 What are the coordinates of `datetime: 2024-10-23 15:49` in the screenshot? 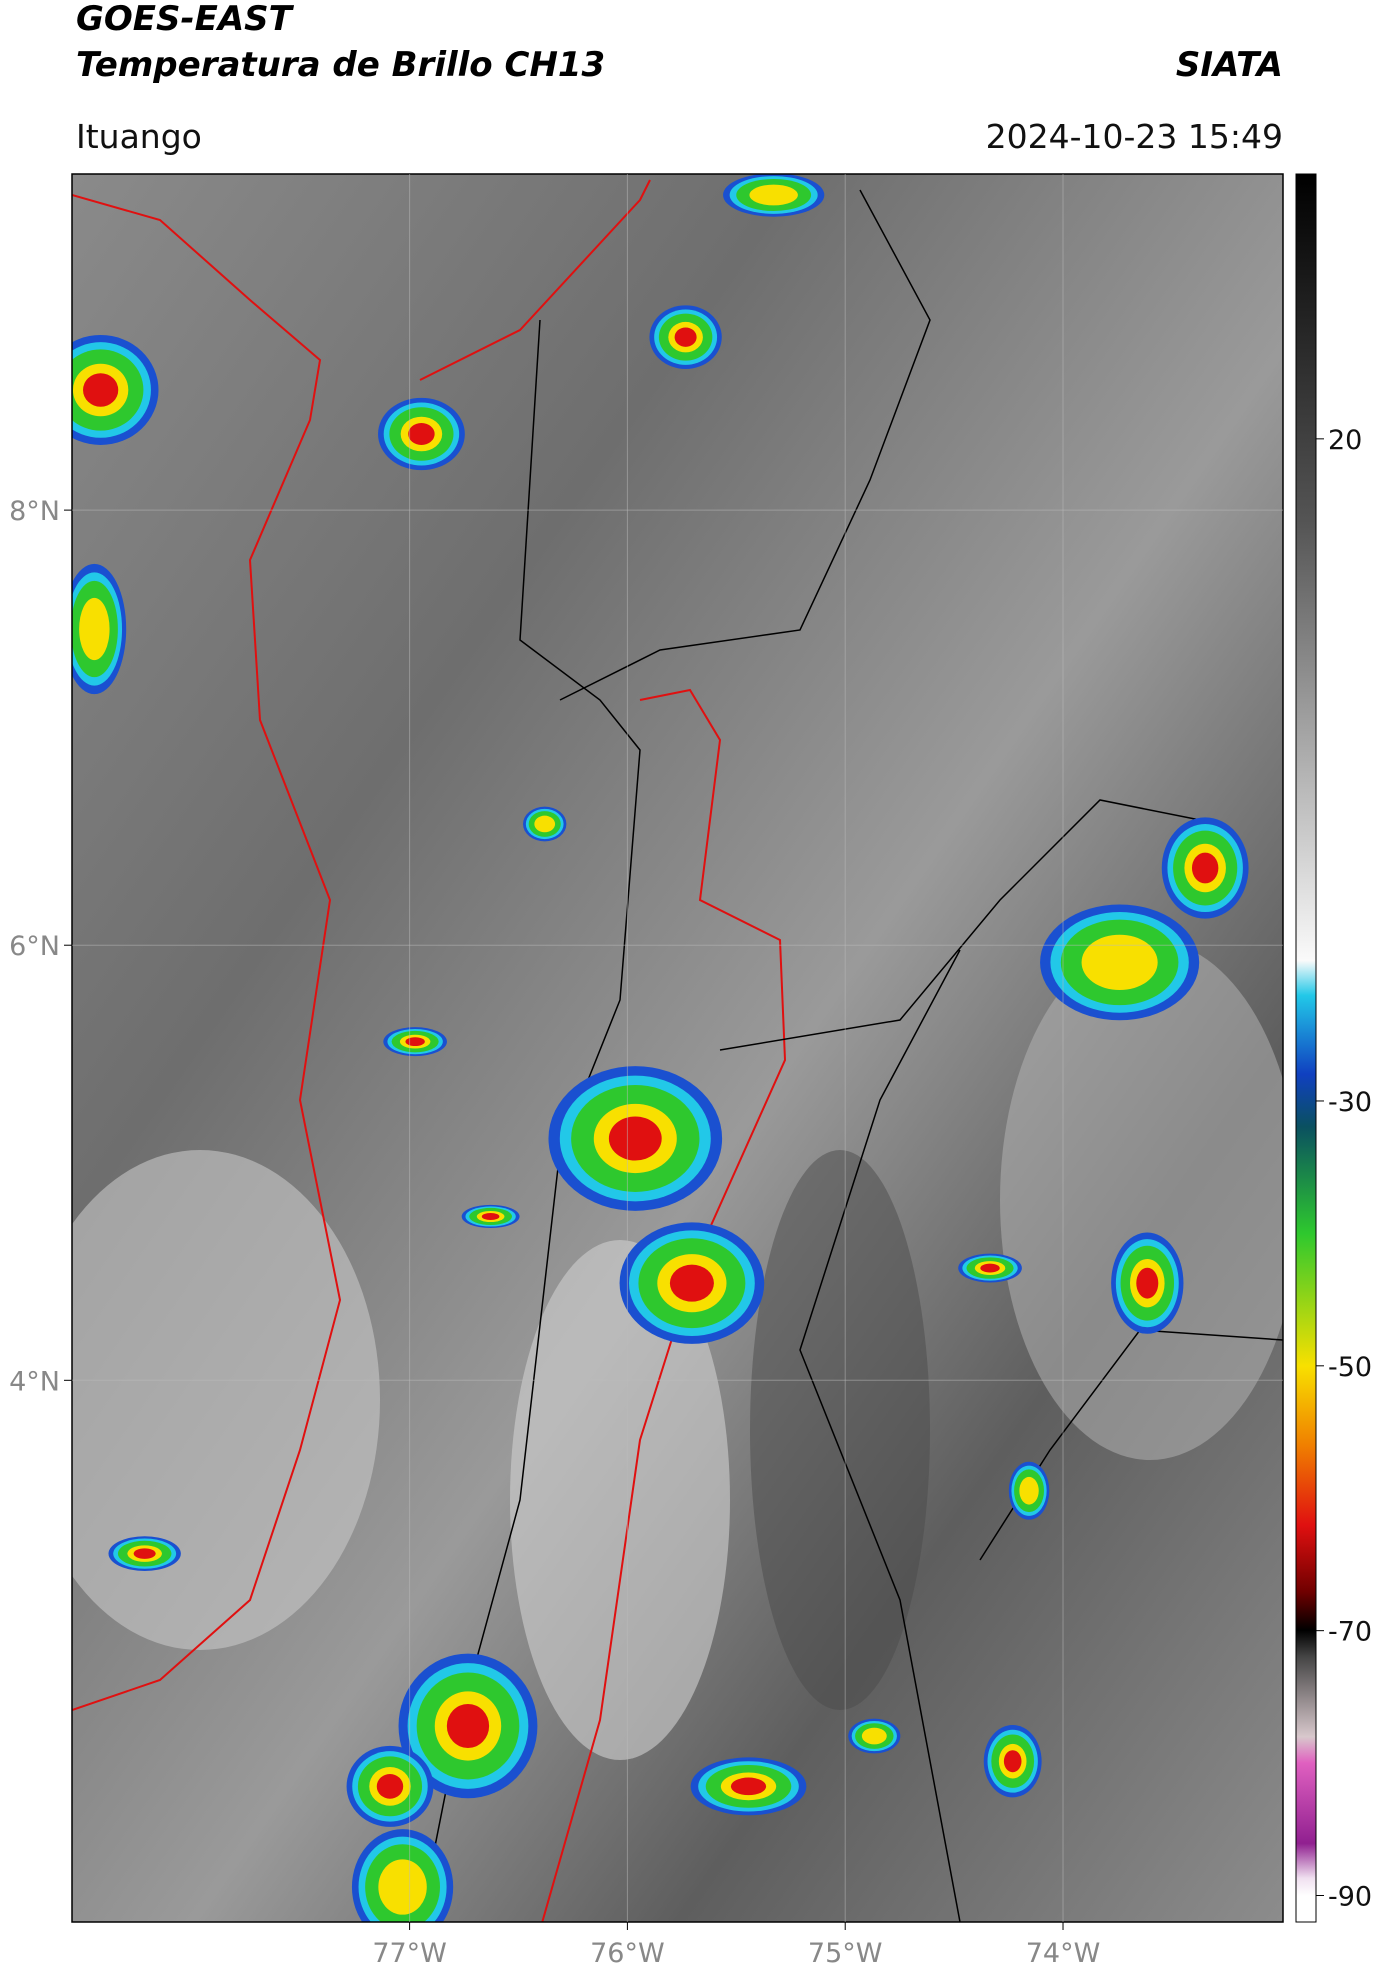 It's located at (1134, 136).